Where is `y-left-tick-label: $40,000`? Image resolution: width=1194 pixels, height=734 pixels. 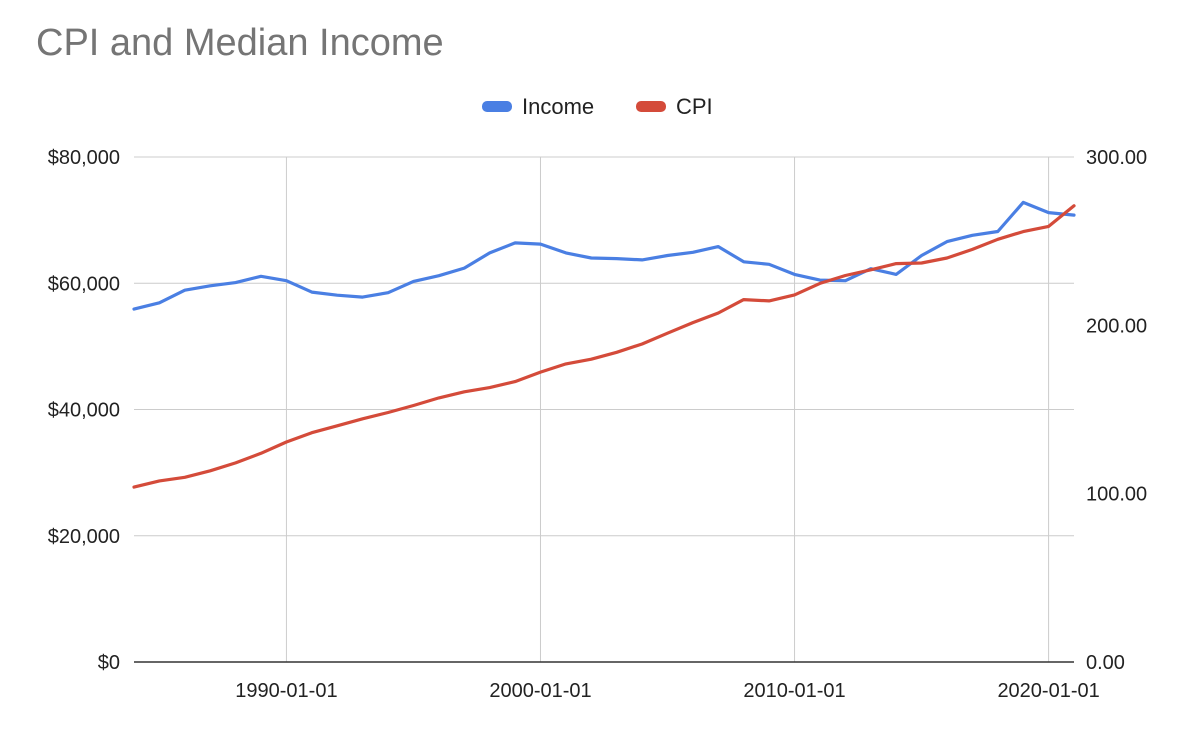
y-left-tick-label: $40,000 is located at coordinates (84, 411).